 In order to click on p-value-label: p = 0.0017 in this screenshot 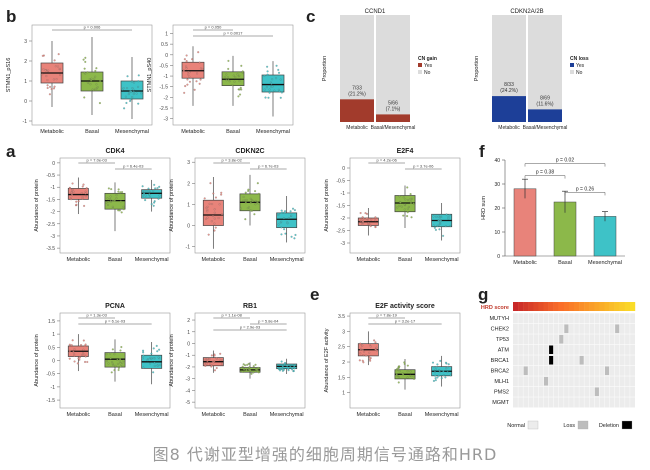, I will do `click(233, 33)`.